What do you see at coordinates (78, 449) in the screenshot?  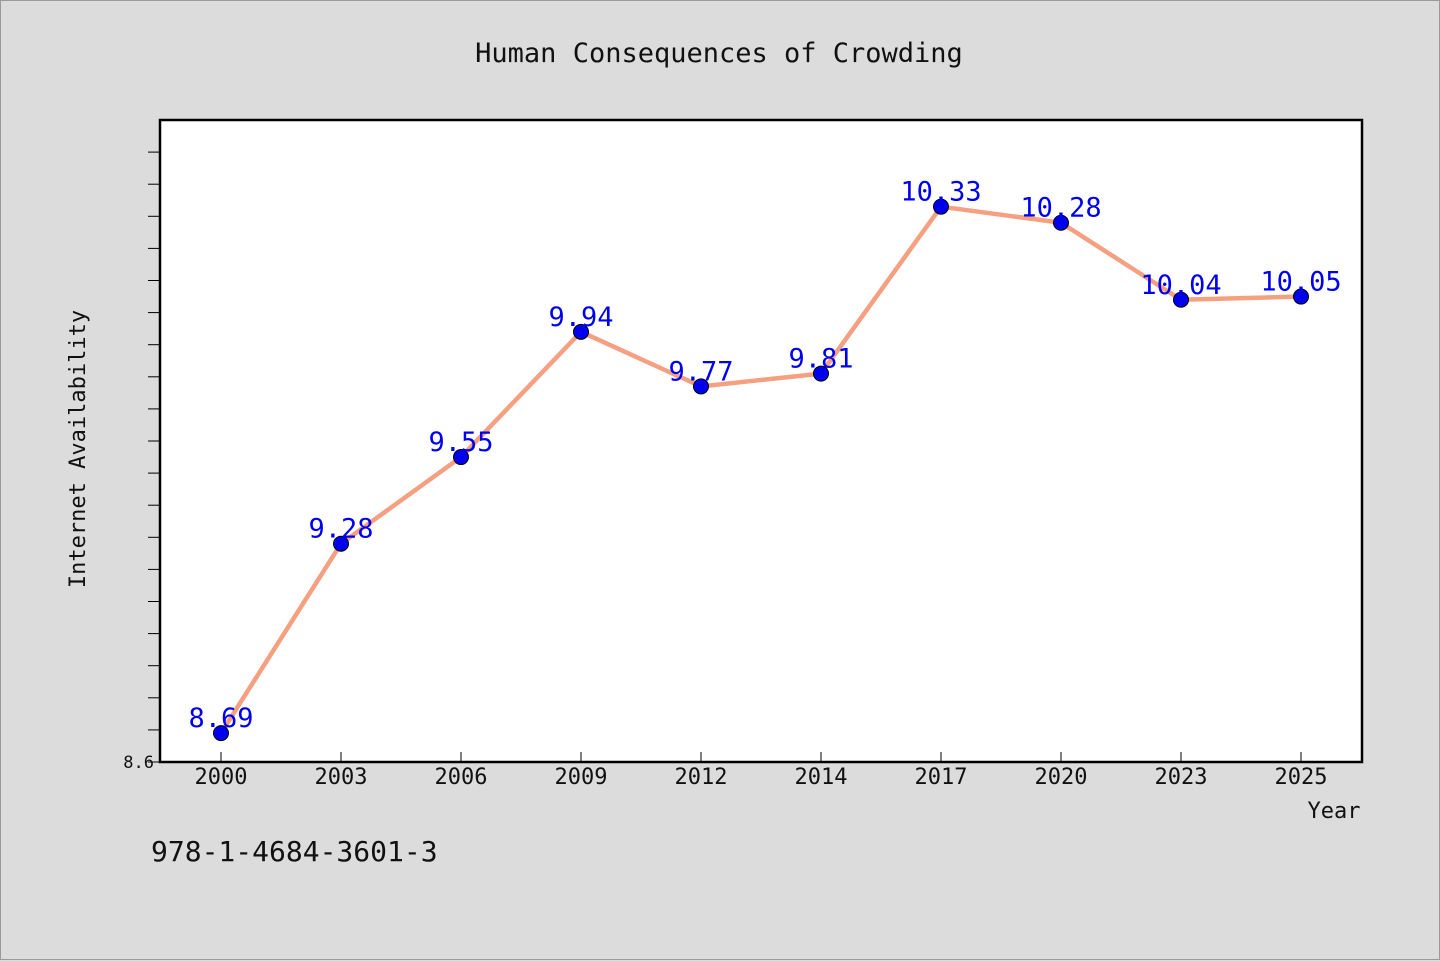 I see `y-axis-label: Internet Availability` at bounding box center [78, 449].